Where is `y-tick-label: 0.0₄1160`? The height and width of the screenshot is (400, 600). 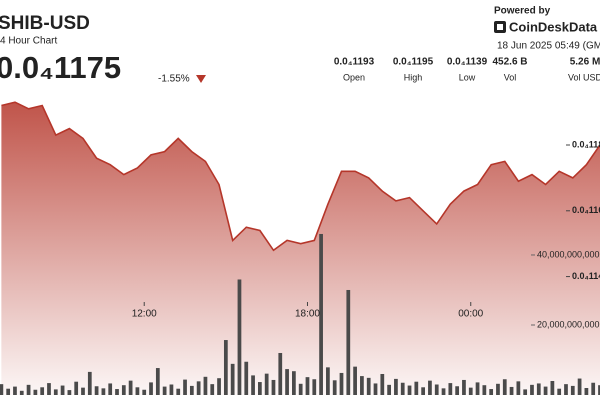
y-tick-label: 0.0₄1160 is located at coordinates (586, 210).